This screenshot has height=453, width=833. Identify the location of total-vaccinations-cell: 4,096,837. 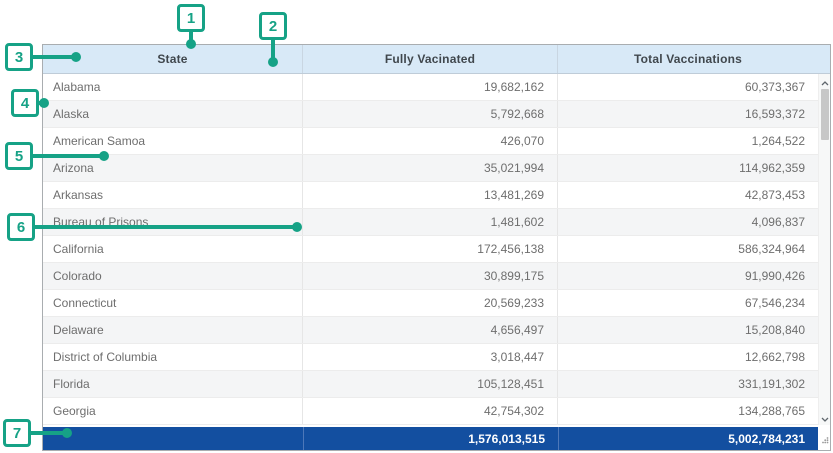
(778, 222).